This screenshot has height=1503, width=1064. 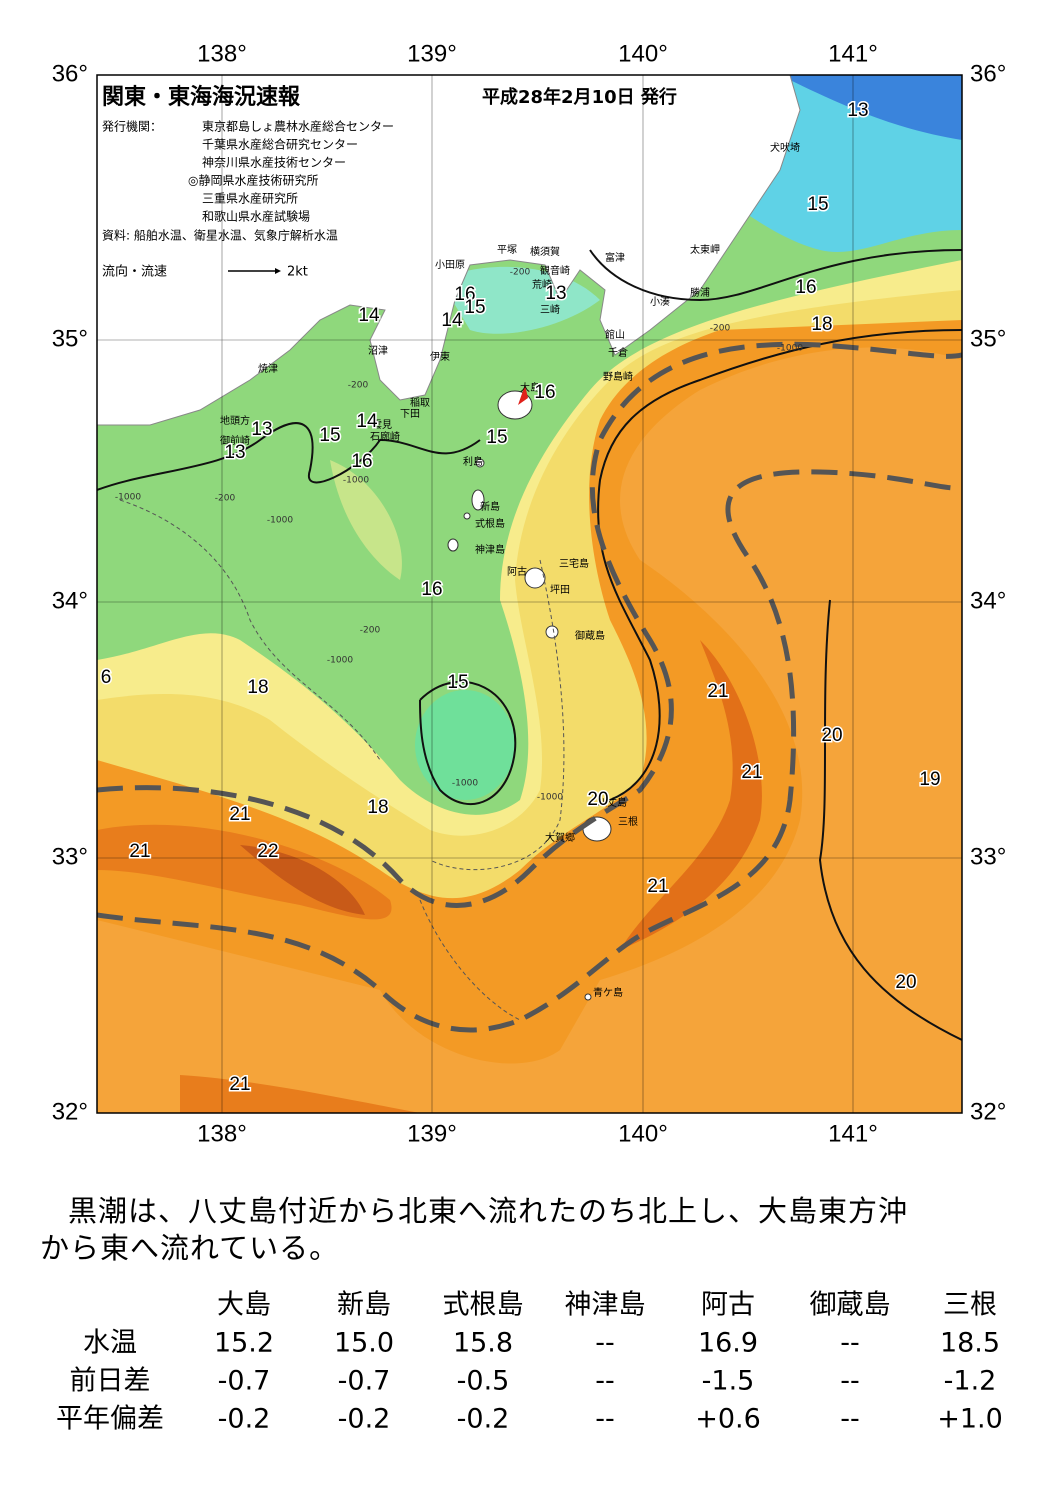 What do you see at coordinates (560, 589) in the screenshot?
I see `place-name: 坪田` at bounding box center [560, 589].